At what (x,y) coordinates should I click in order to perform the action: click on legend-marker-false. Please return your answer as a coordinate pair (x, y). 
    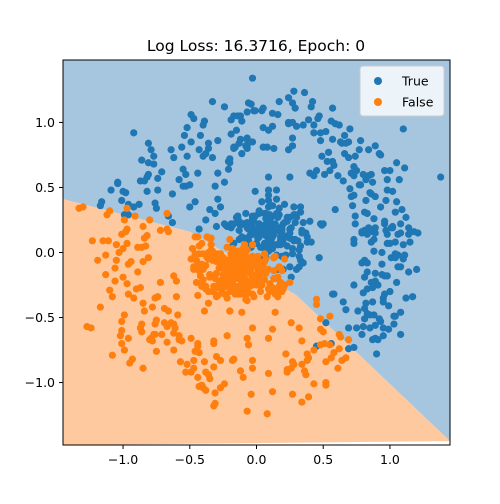
    Looking at the image, I should click on (378, 102).